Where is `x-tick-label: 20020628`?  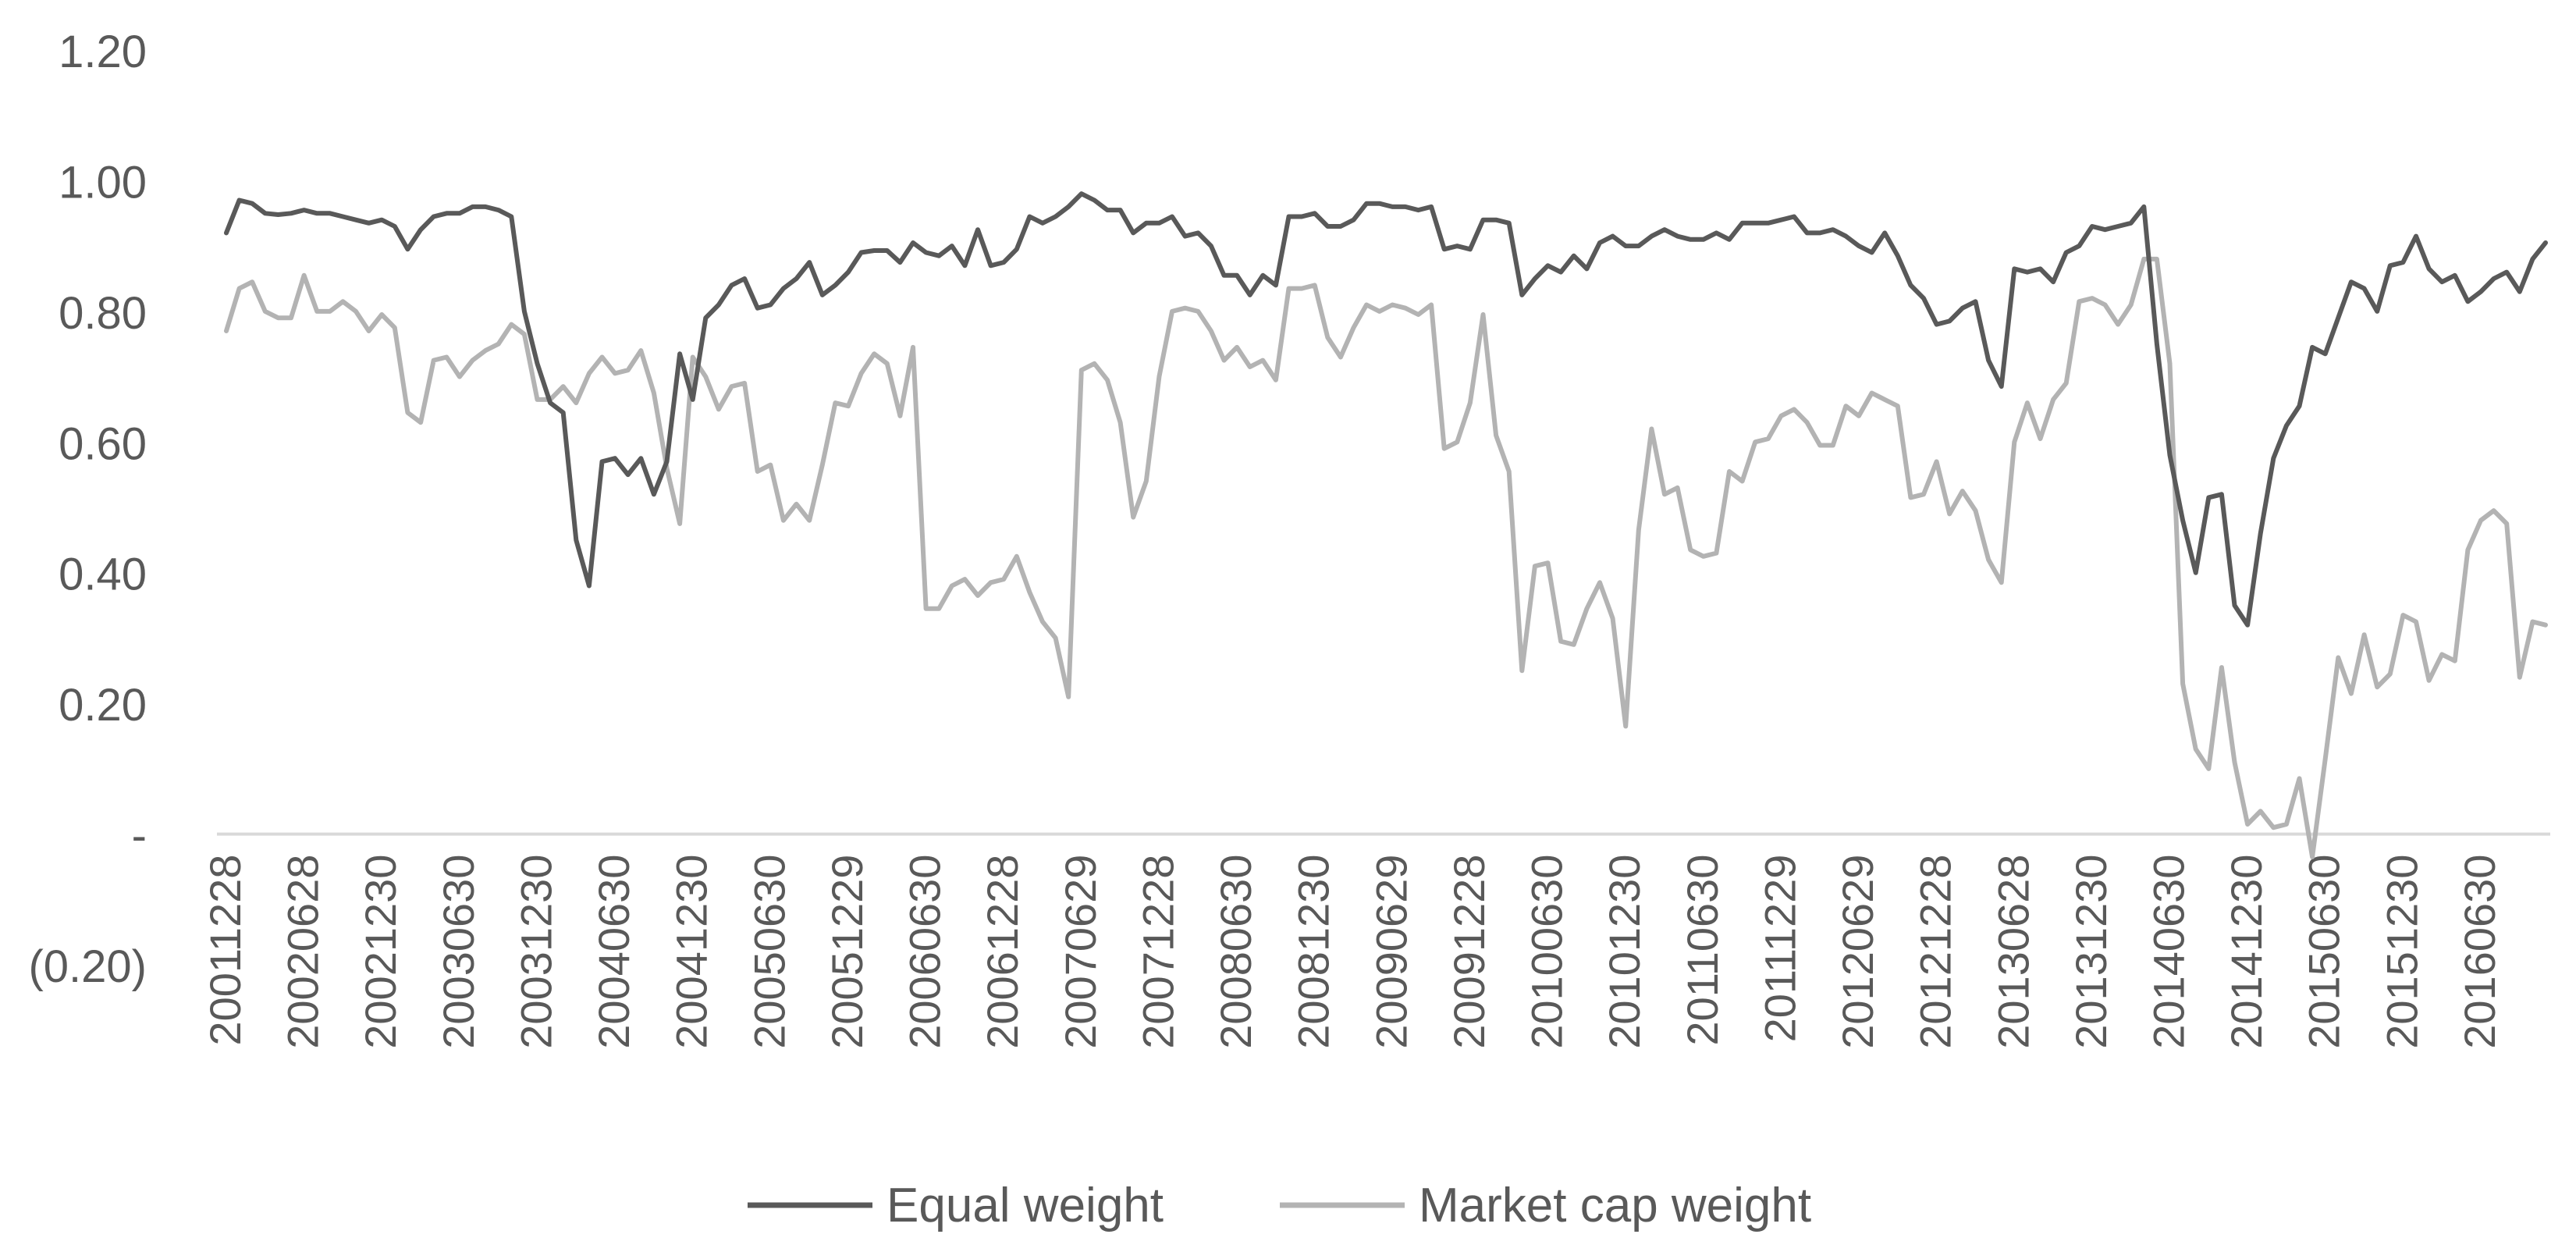 x-tick-label: 20020628 is located at coordinates (303, 952).